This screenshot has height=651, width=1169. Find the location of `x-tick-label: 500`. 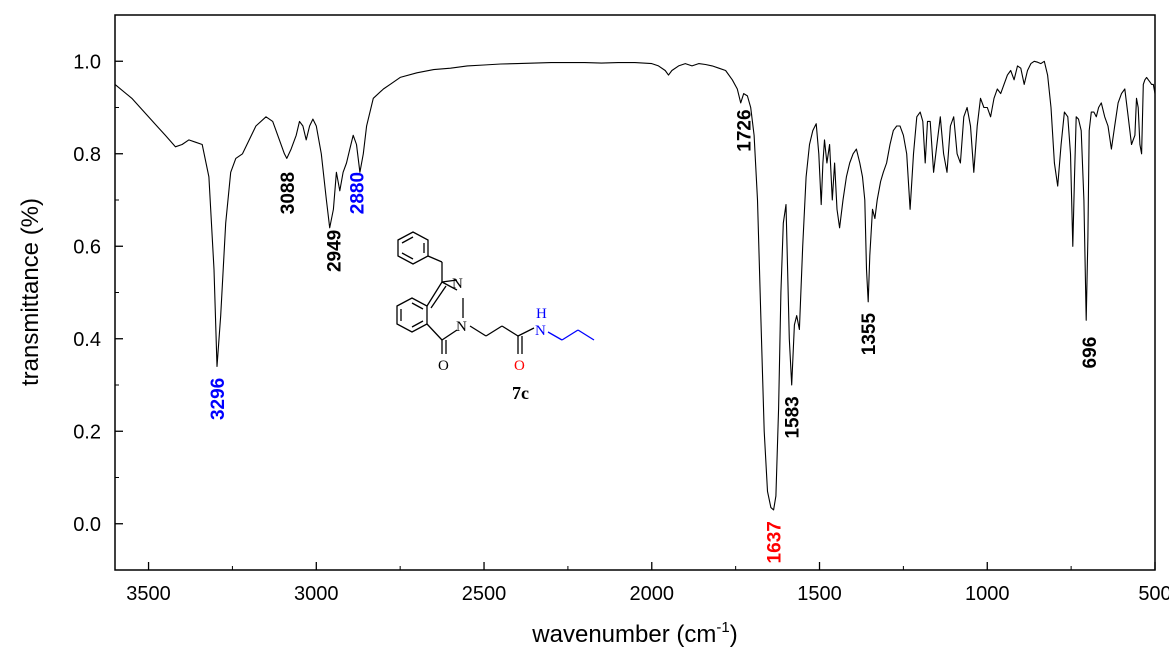

x-tick-label: 500 is located at coordinates (1153, 594).